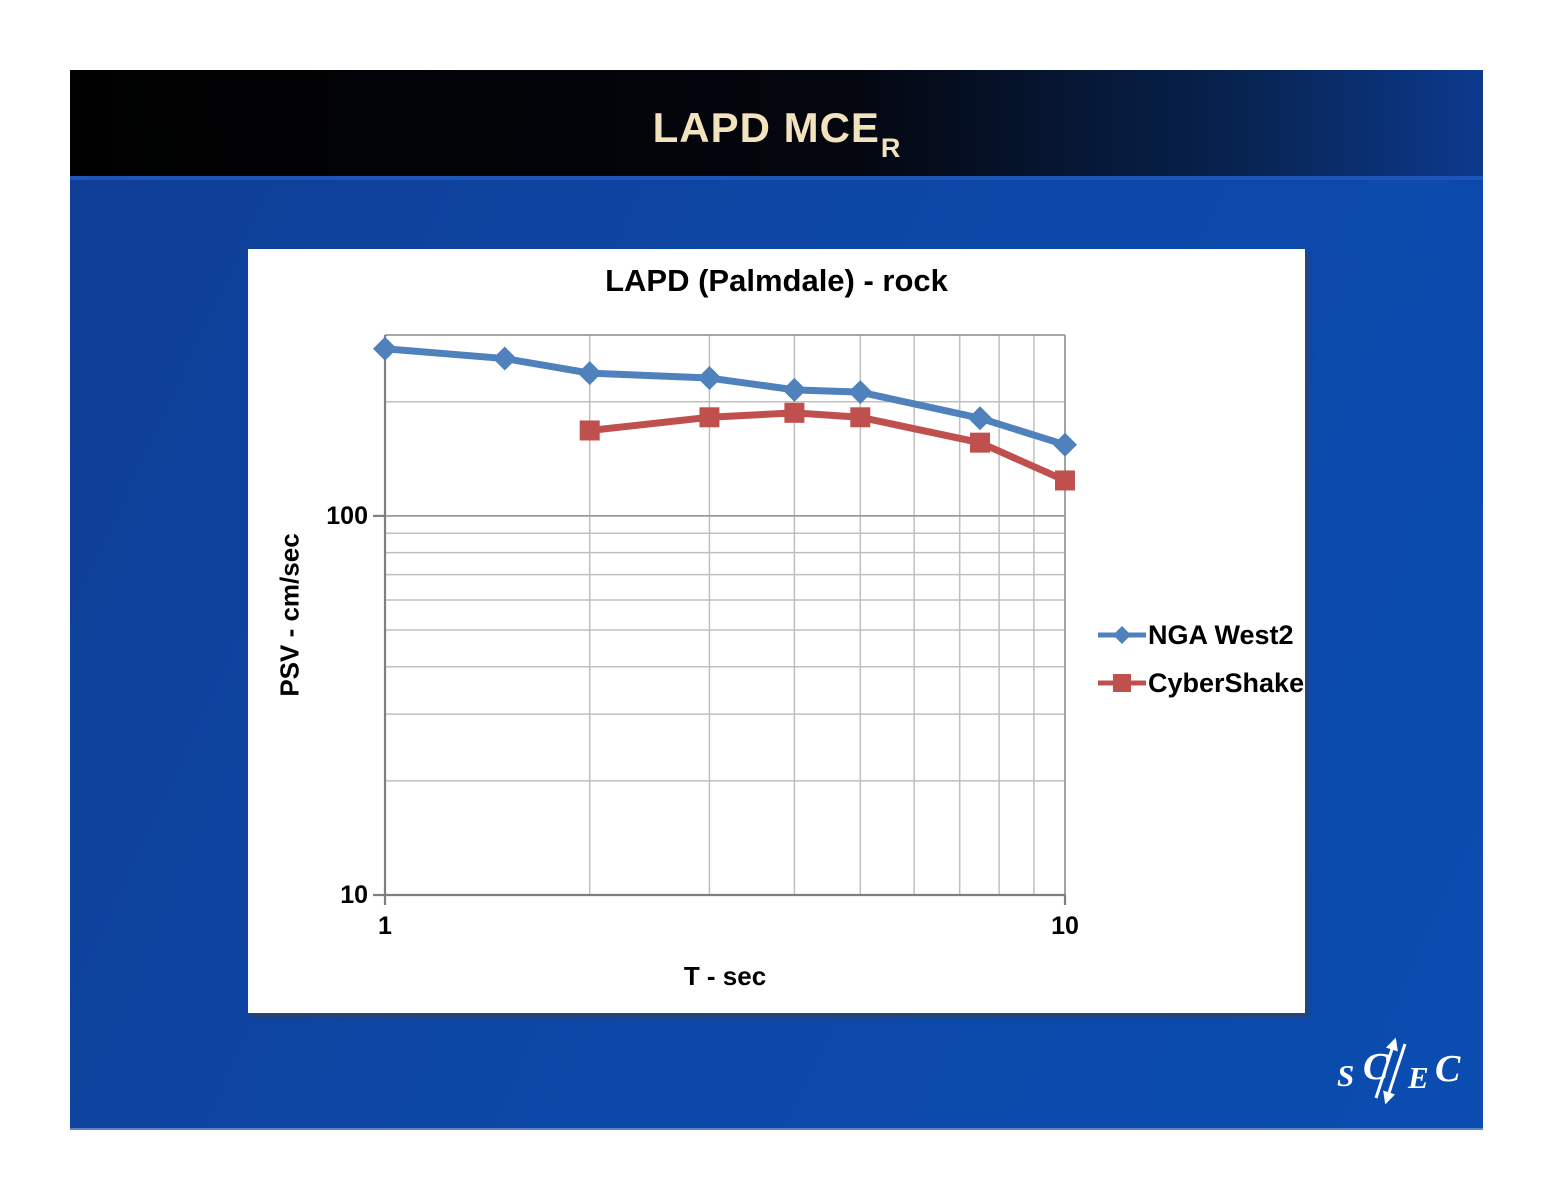 The image size is (1552, 1199). I want to click on legend-item-nga-west2: NGA West2, so click(1201, 635).